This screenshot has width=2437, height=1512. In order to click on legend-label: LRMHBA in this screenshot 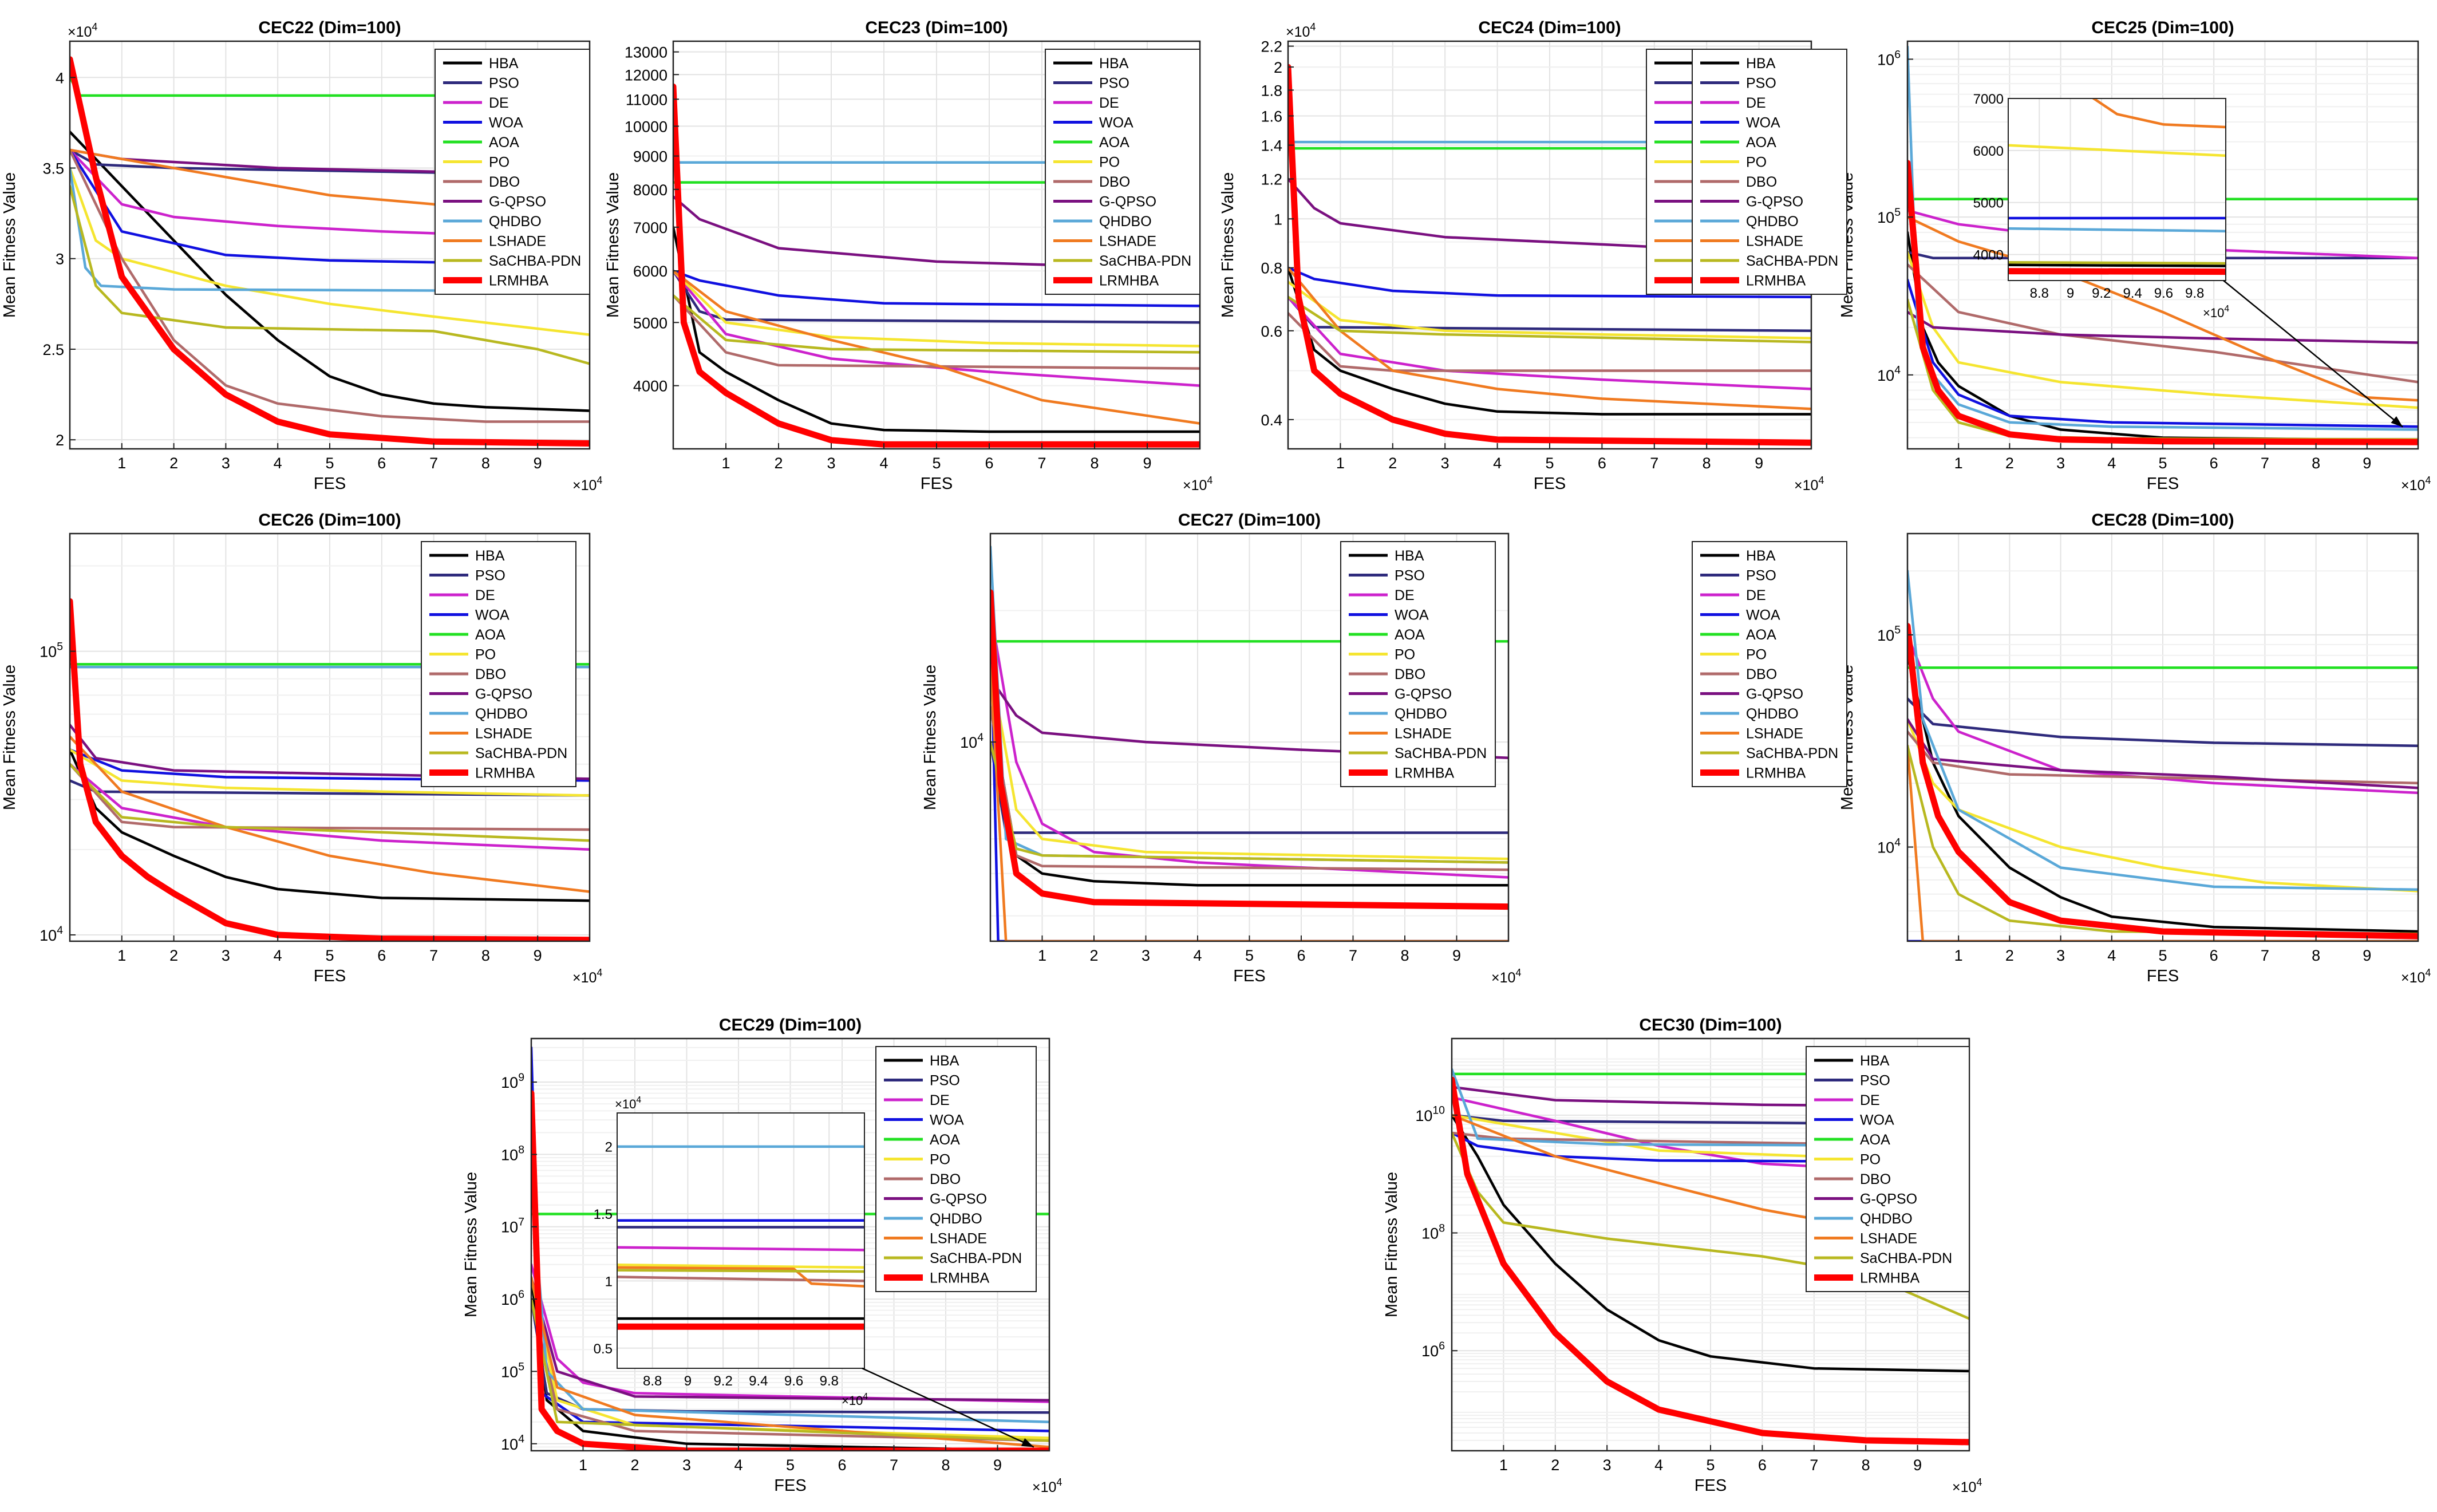, I will do `click(1776, 281)`.